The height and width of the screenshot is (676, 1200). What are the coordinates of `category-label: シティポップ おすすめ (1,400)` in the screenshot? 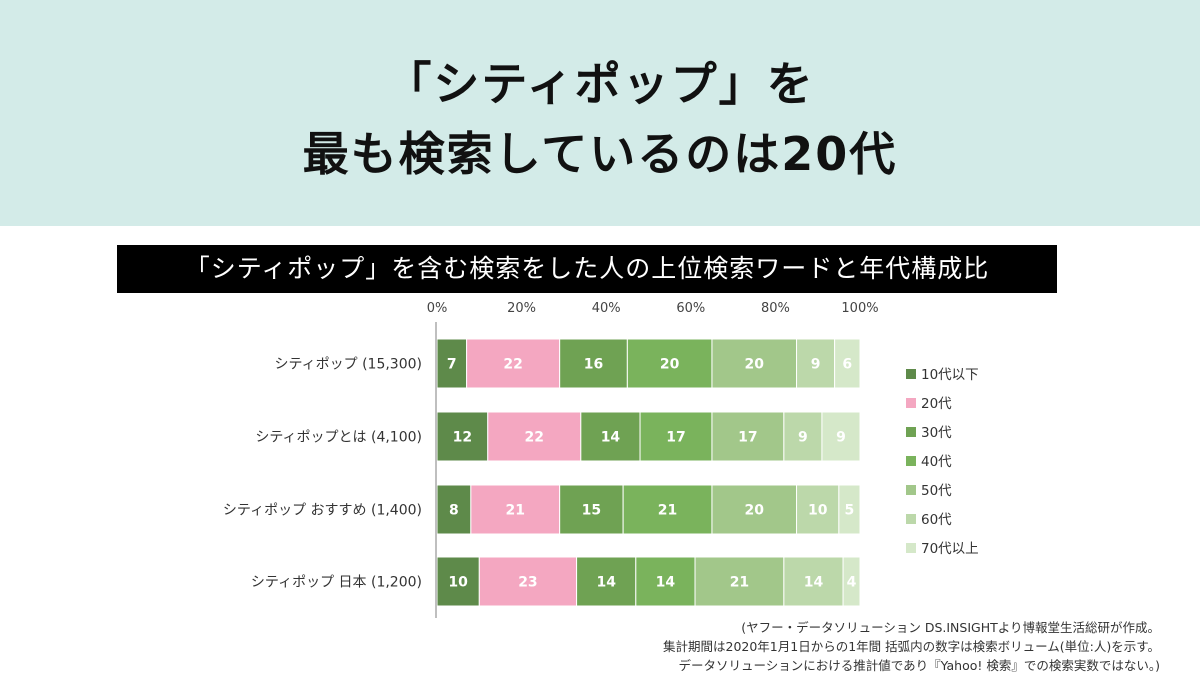 It's located at (322, 511).